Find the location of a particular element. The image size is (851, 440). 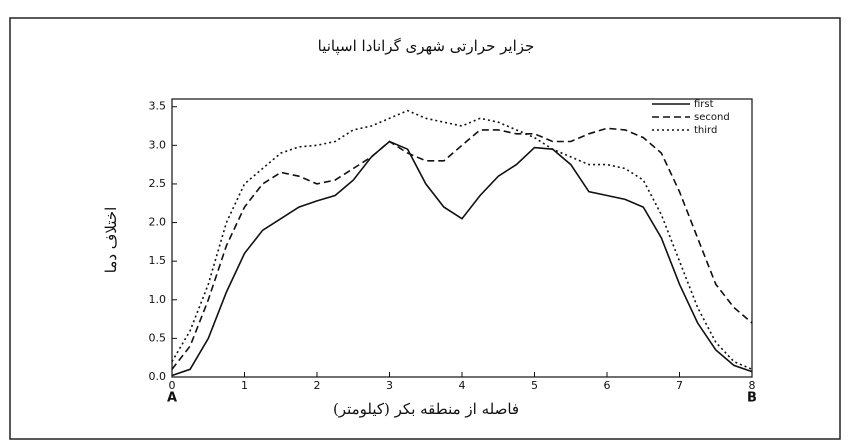

endpoint-label: A is located at coordinates (172, 398).